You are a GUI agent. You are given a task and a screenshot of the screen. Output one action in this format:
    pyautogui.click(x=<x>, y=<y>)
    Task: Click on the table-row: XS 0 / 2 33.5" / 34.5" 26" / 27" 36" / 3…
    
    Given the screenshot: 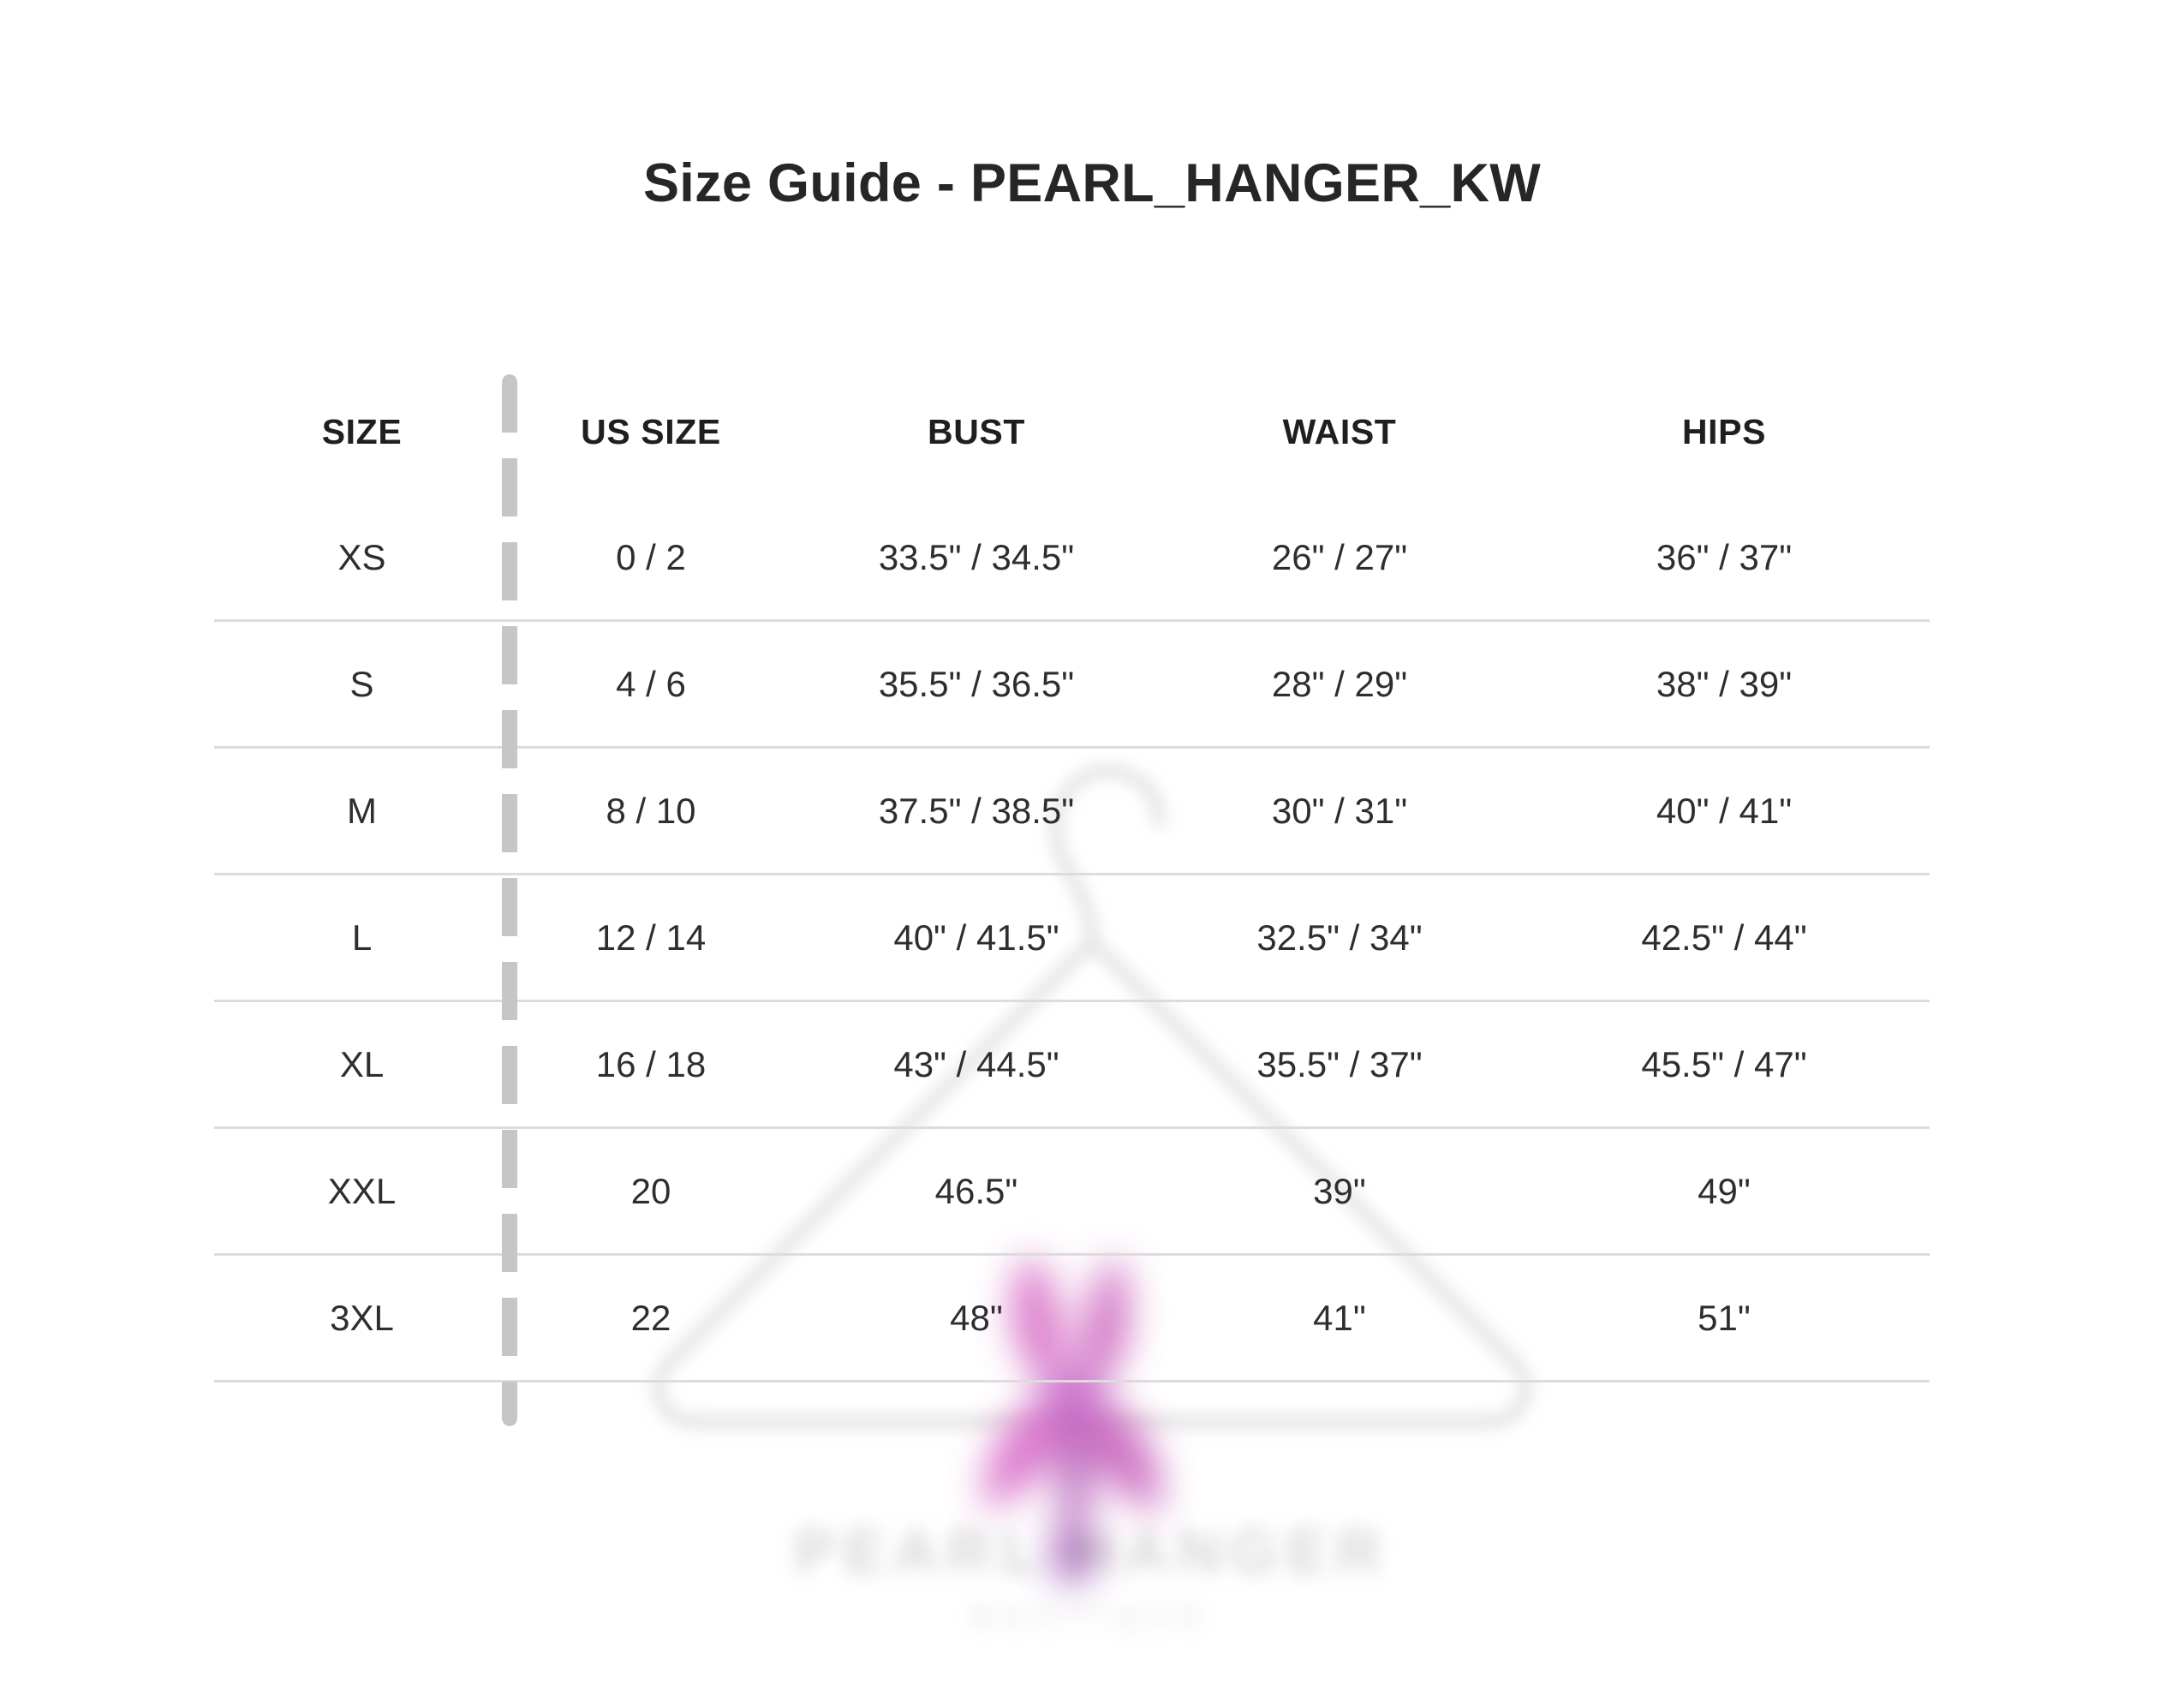 What is the action you would take?
    pyautogui.click(x=1072, y=558)
    